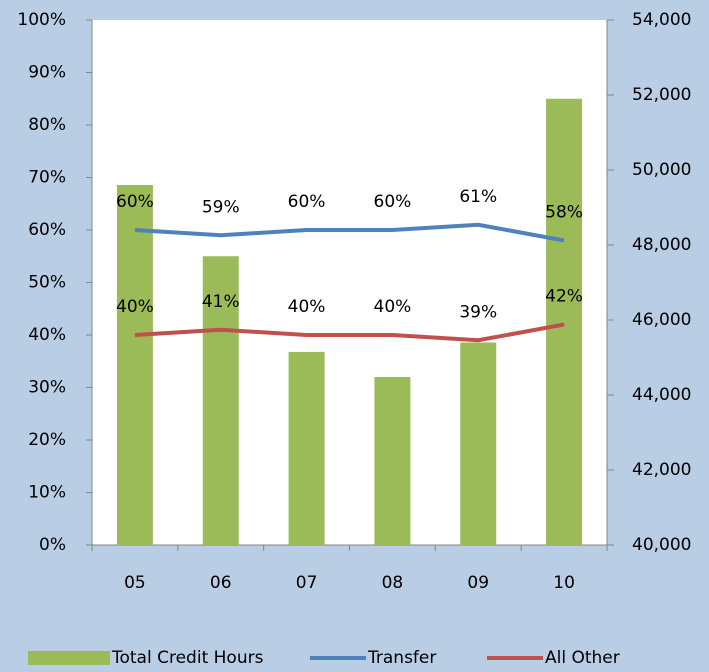 The width and height of the screenshot is (709, 672). I want to click on y-tick-label: 100%, so click(41, 20).